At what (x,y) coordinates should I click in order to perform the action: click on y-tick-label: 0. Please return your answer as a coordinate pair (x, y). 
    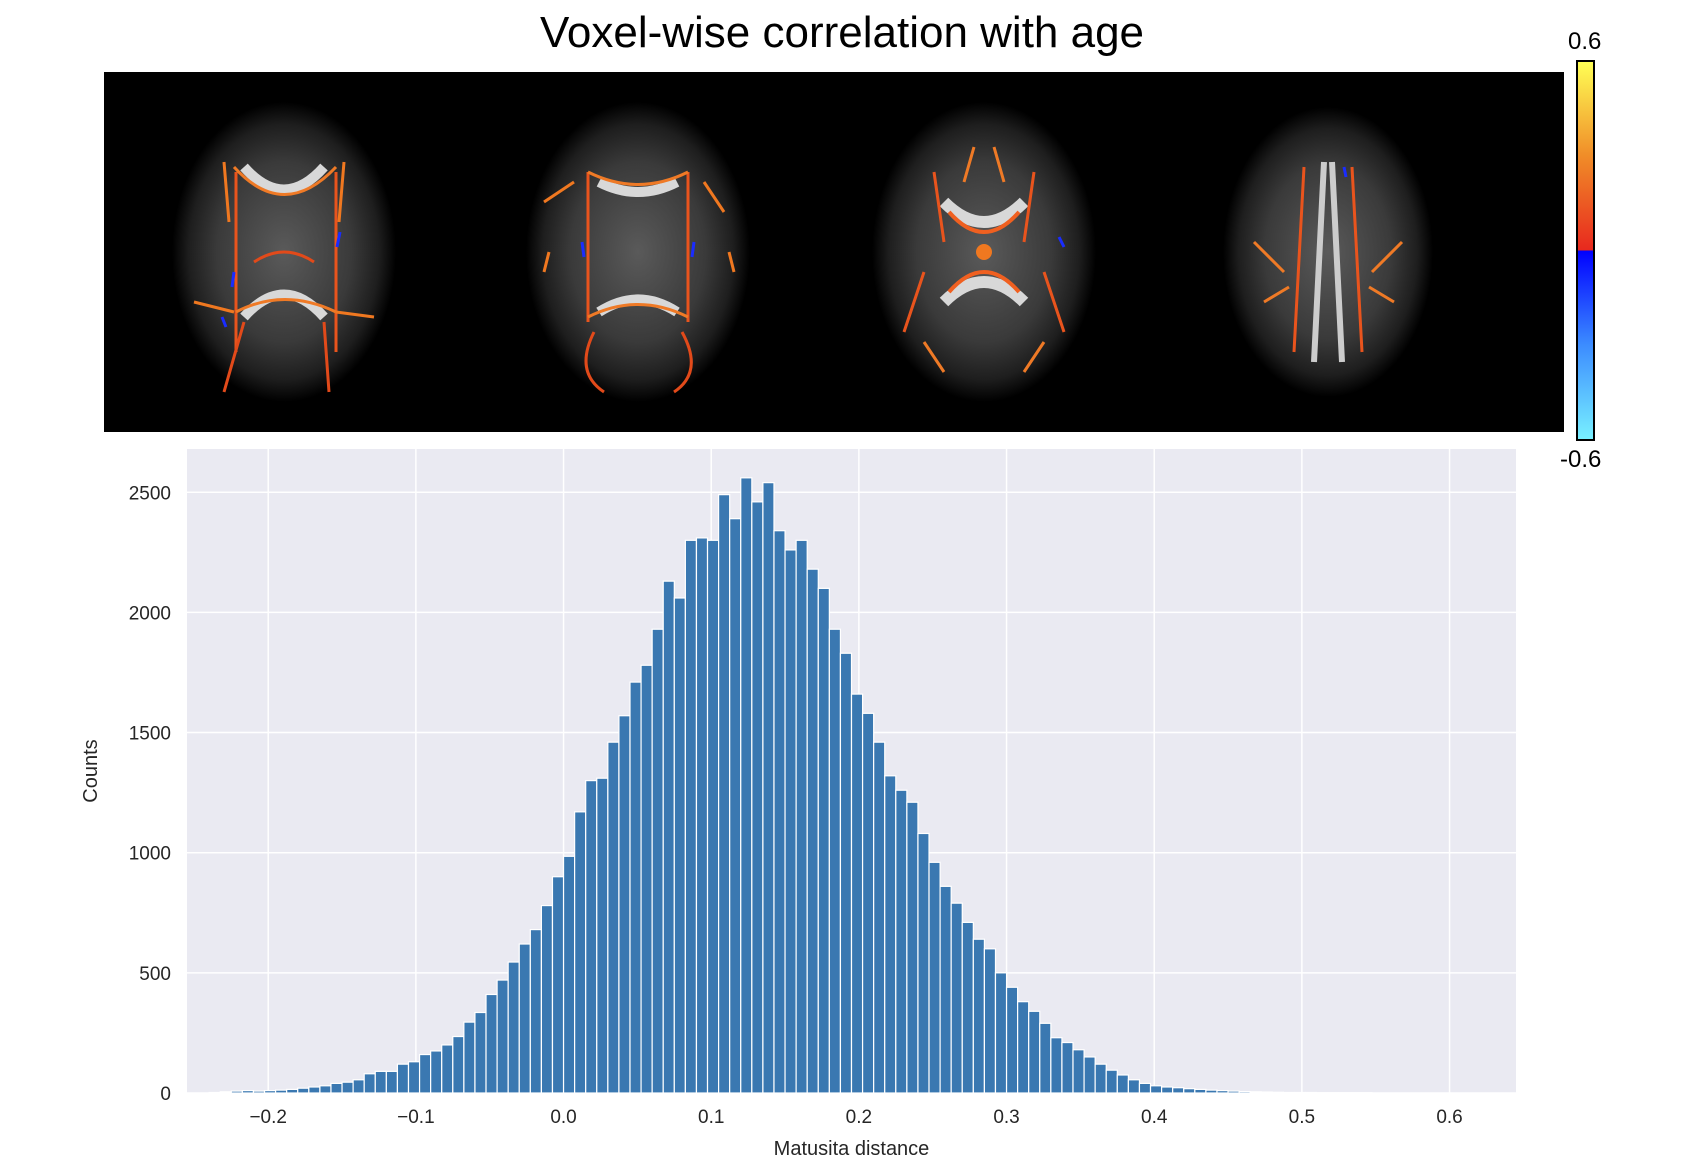
    Looking at the image, I should click on (165, 1094).